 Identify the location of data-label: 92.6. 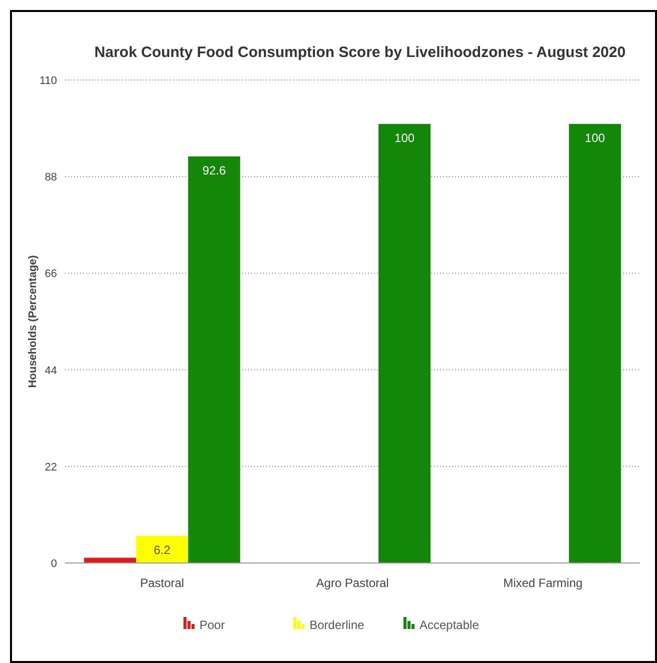
(214, 170).